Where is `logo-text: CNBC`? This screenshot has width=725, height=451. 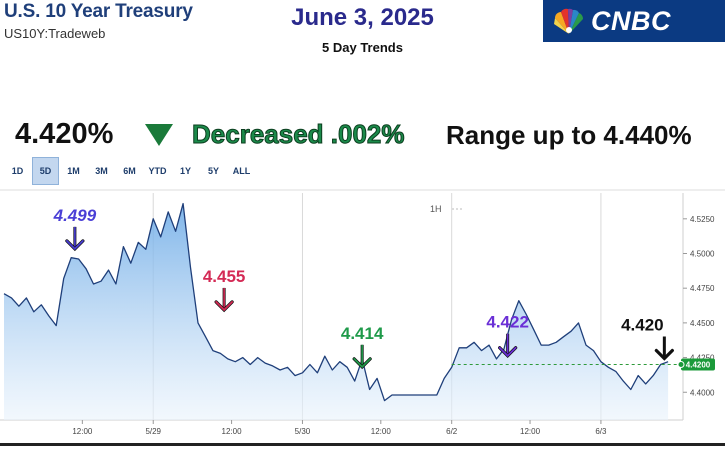
logo-text: CNBC is located at coordinates (631, 20).